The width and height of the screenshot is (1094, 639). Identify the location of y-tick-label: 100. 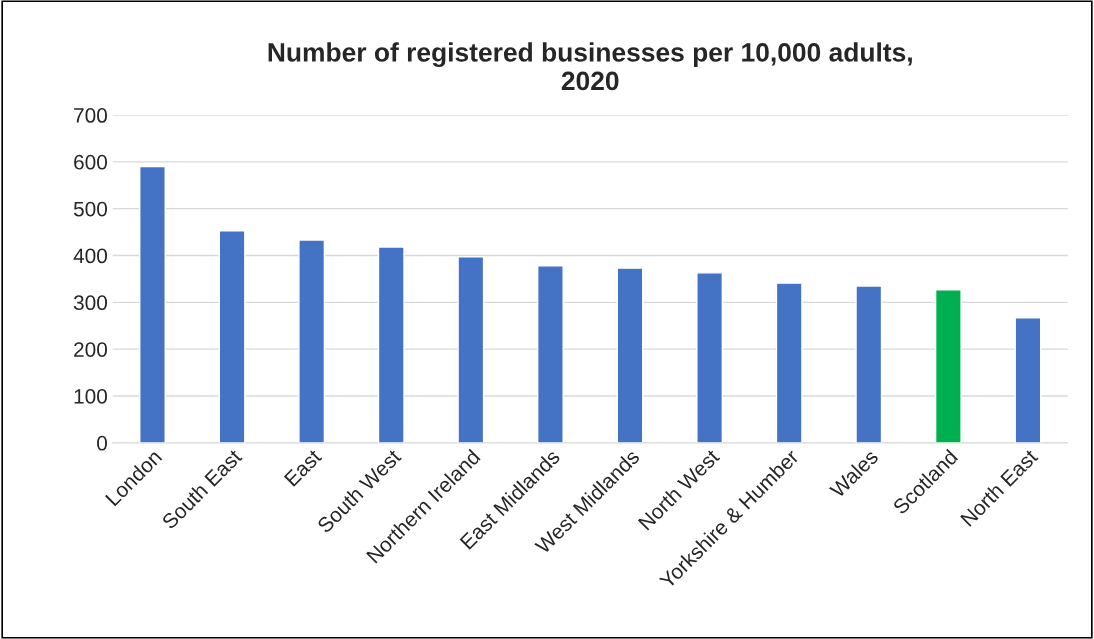
(91, 396).